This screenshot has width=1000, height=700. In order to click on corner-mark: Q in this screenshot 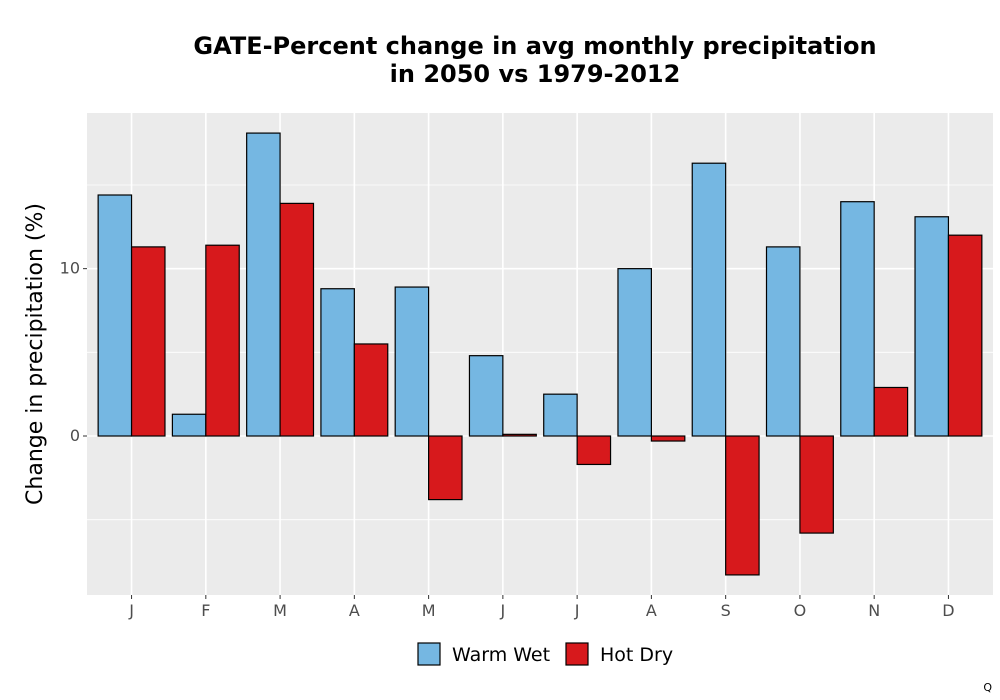, I will do `click(987, 687)`.